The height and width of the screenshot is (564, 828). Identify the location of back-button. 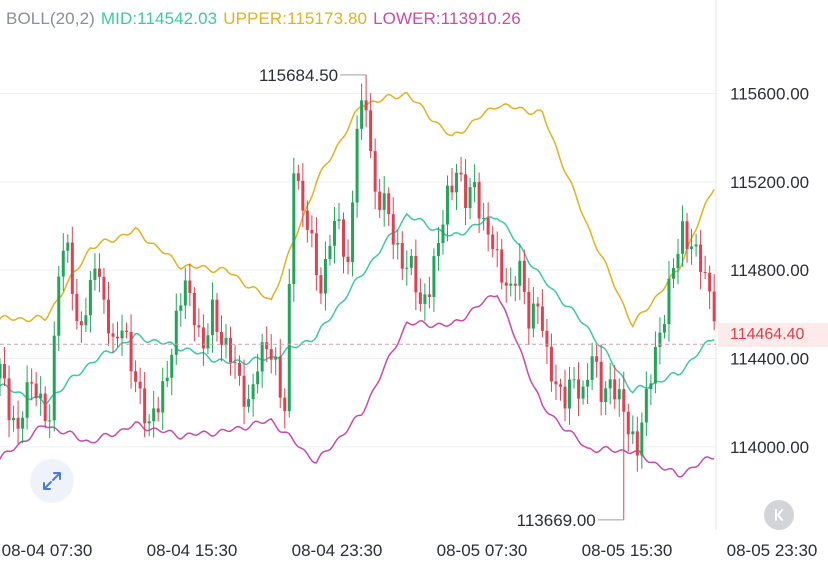
(779, 515).